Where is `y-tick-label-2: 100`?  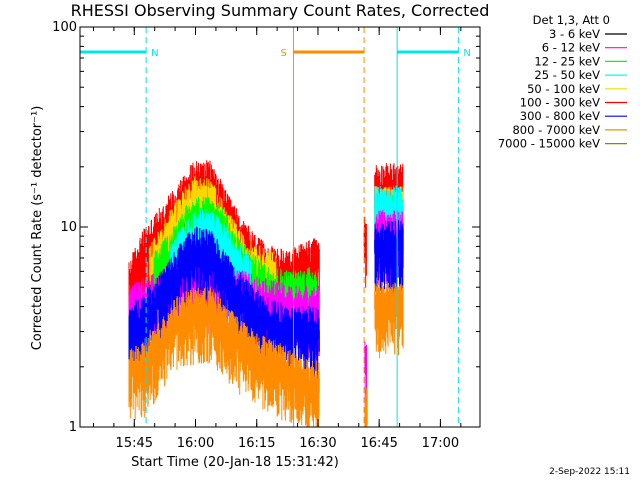 y-tick-label-2: 100 is located at coordinates (64, 27).